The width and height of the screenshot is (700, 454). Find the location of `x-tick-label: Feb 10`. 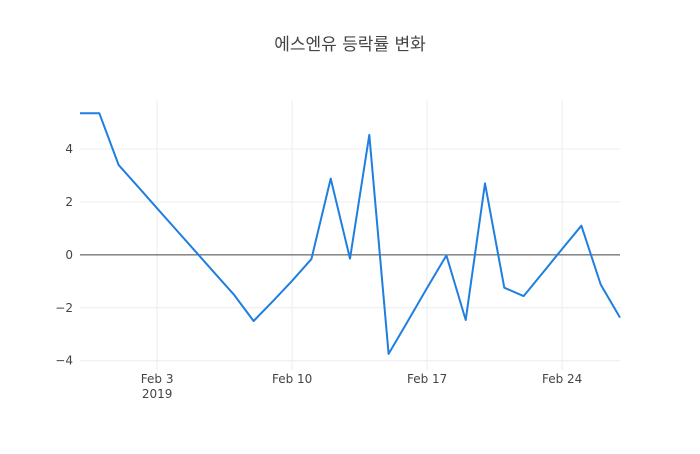

x-tick-label: Feb 10 is located at coordinates (292, 379).